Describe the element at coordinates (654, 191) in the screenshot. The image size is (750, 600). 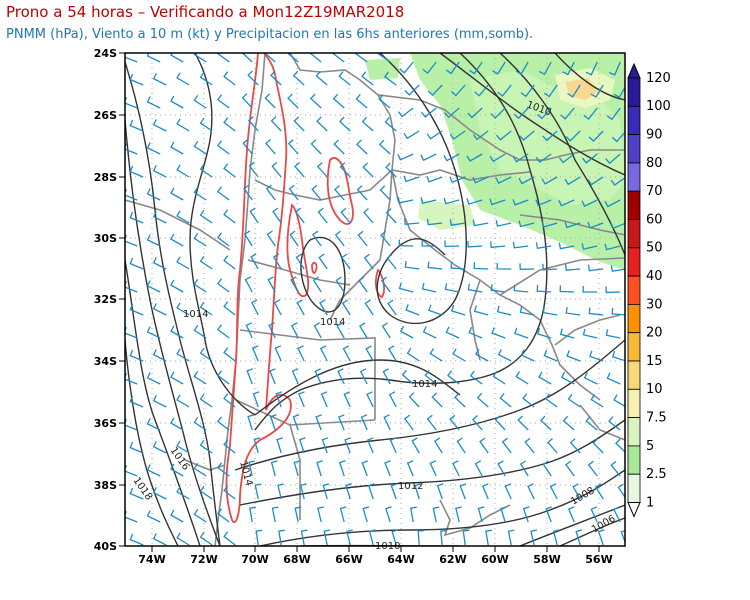
I see `colorbar-label: 70` at that location.